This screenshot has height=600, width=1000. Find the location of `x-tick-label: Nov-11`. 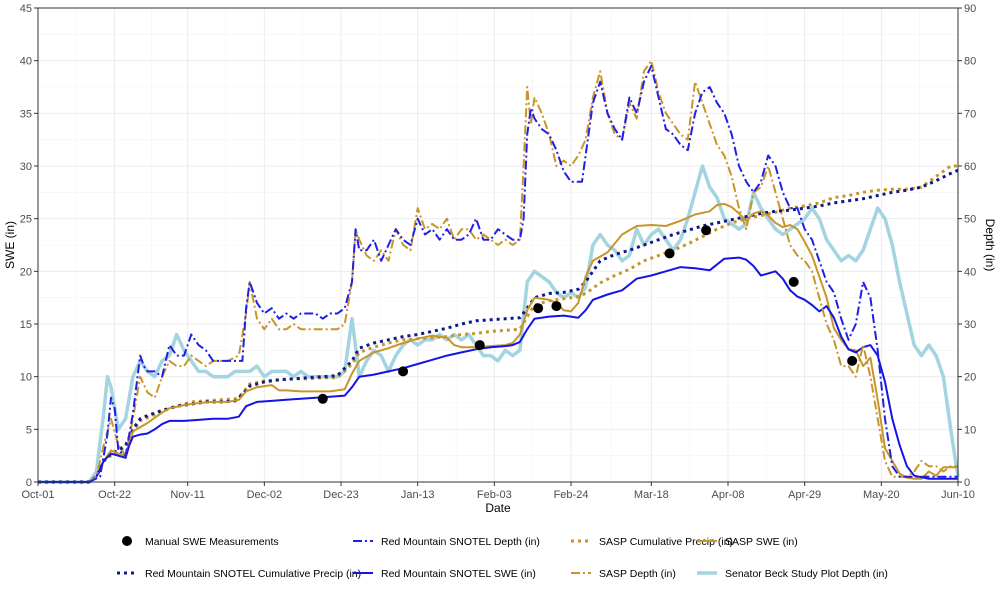

x-tick-label: Nov-11 is located at coordinates (187, 495).